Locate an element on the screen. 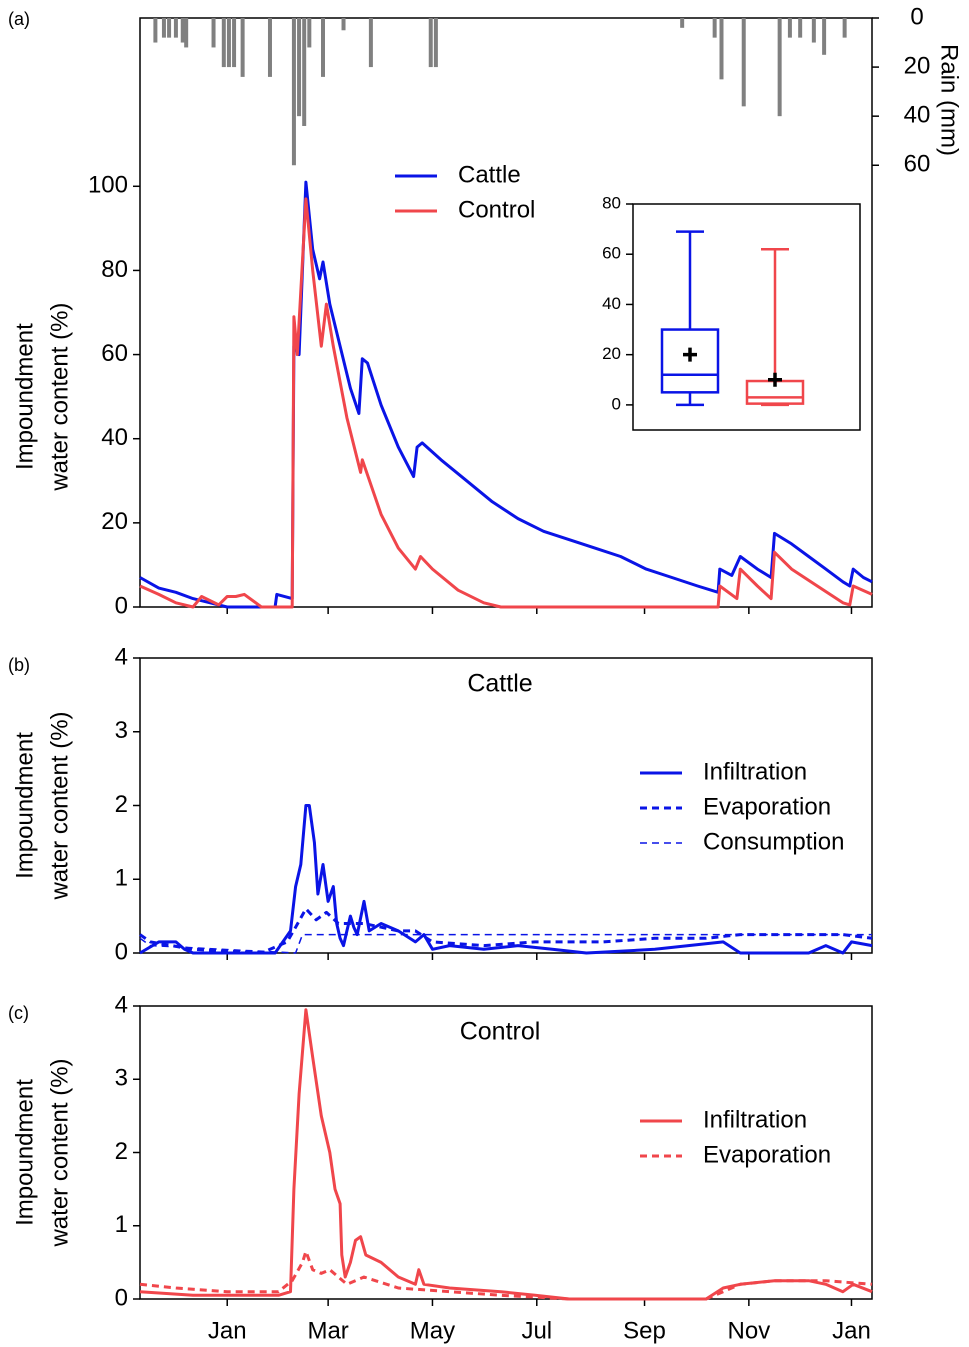 This screenshot has width=969, height=1347. panel-label: (b) is located at coordinates (19, 665).